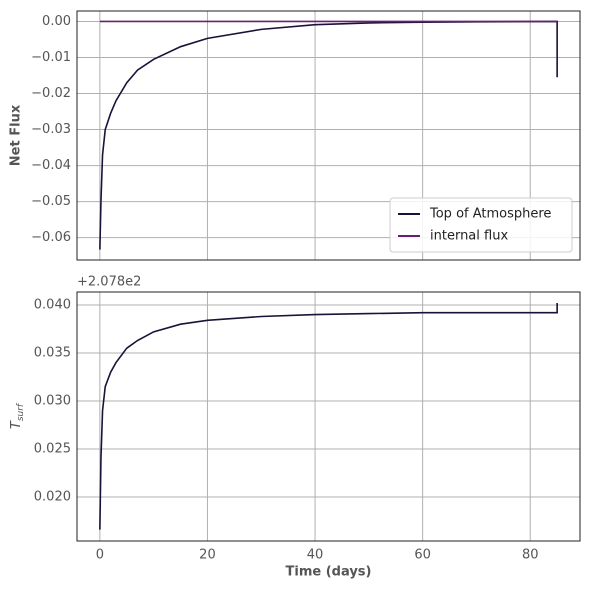 The image size is (590, 590). Describe the element at coordinates (51, 201) in the screenshot. I see `y-tick-label: −0.05` at that location.